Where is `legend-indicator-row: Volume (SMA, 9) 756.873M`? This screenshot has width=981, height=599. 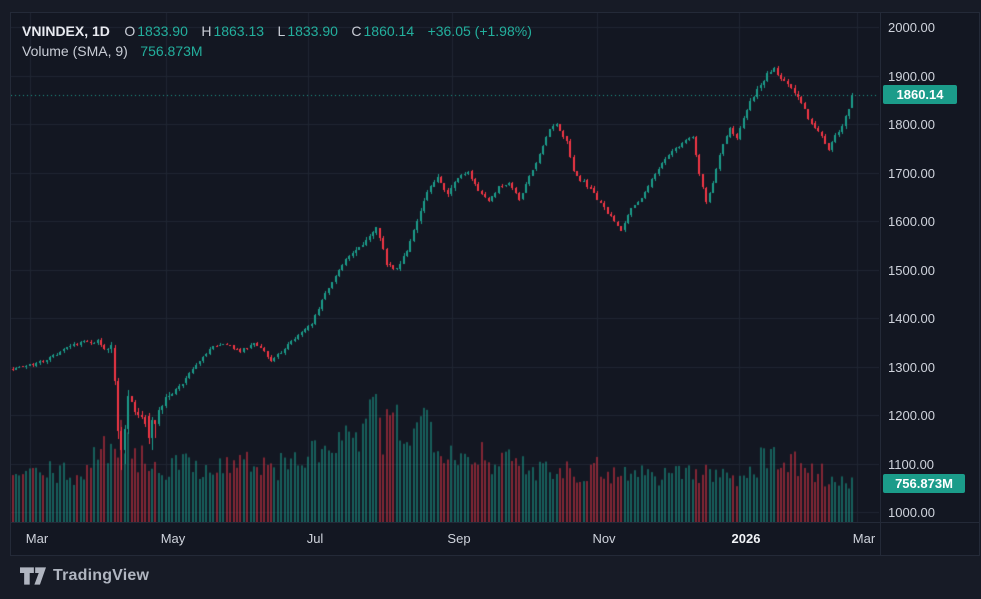 legend-indicator-row: Volume (SMA, 9) 756.873M is located at coordinates (277, 51).